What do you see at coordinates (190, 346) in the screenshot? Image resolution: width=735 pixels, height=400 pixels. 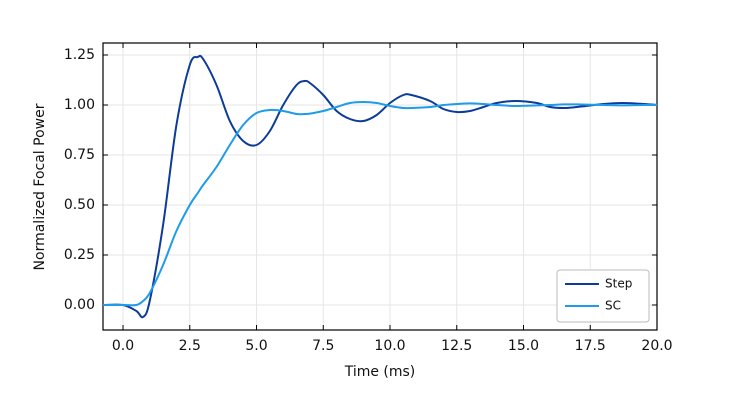 I see `x-tick-label: 2.5` at bounding box center [190, 346].